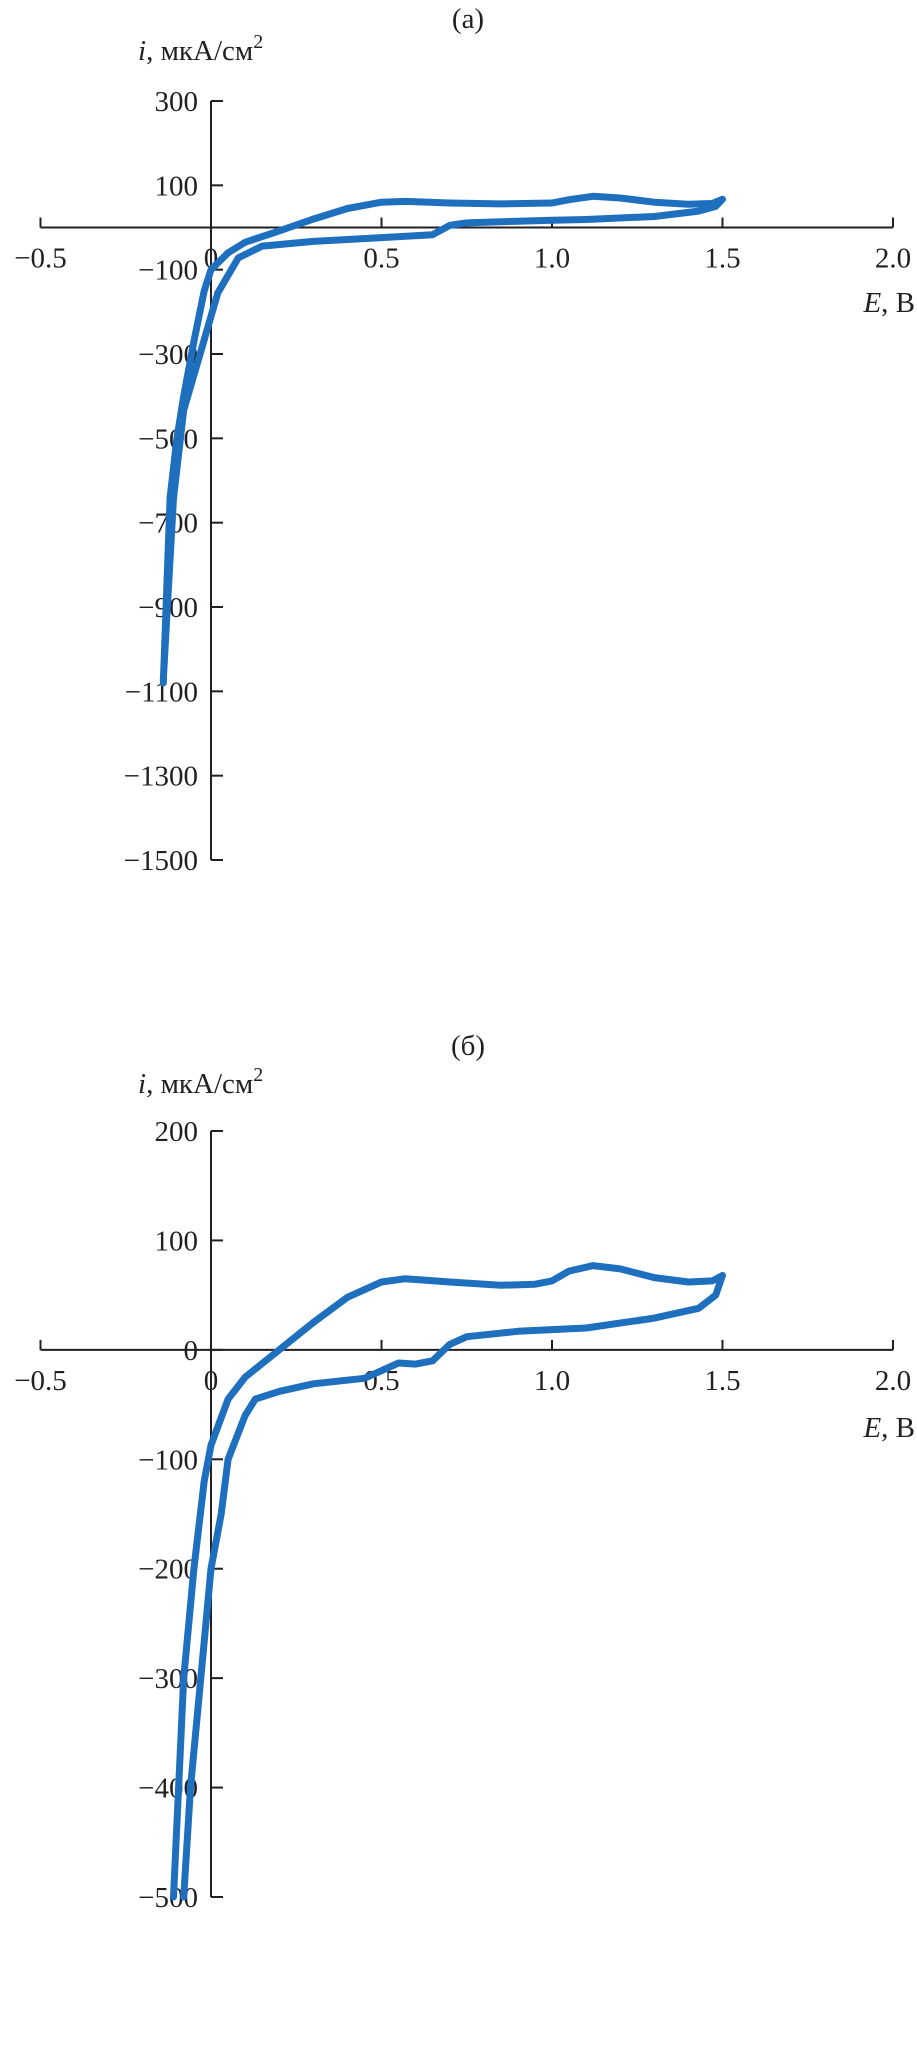 The height and width of the screenshot is (2056, 917). I want to click on panel-label: (б), so click(468, 1046).